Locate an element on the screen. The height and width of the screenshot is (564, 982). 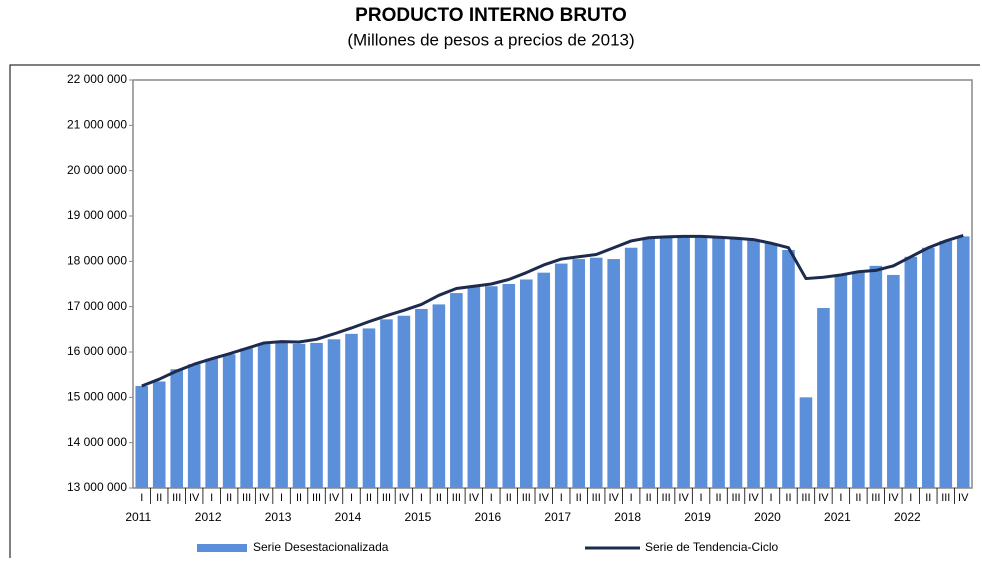
y-tick-label: 19 000 000 is located at coordinates (97, 215).